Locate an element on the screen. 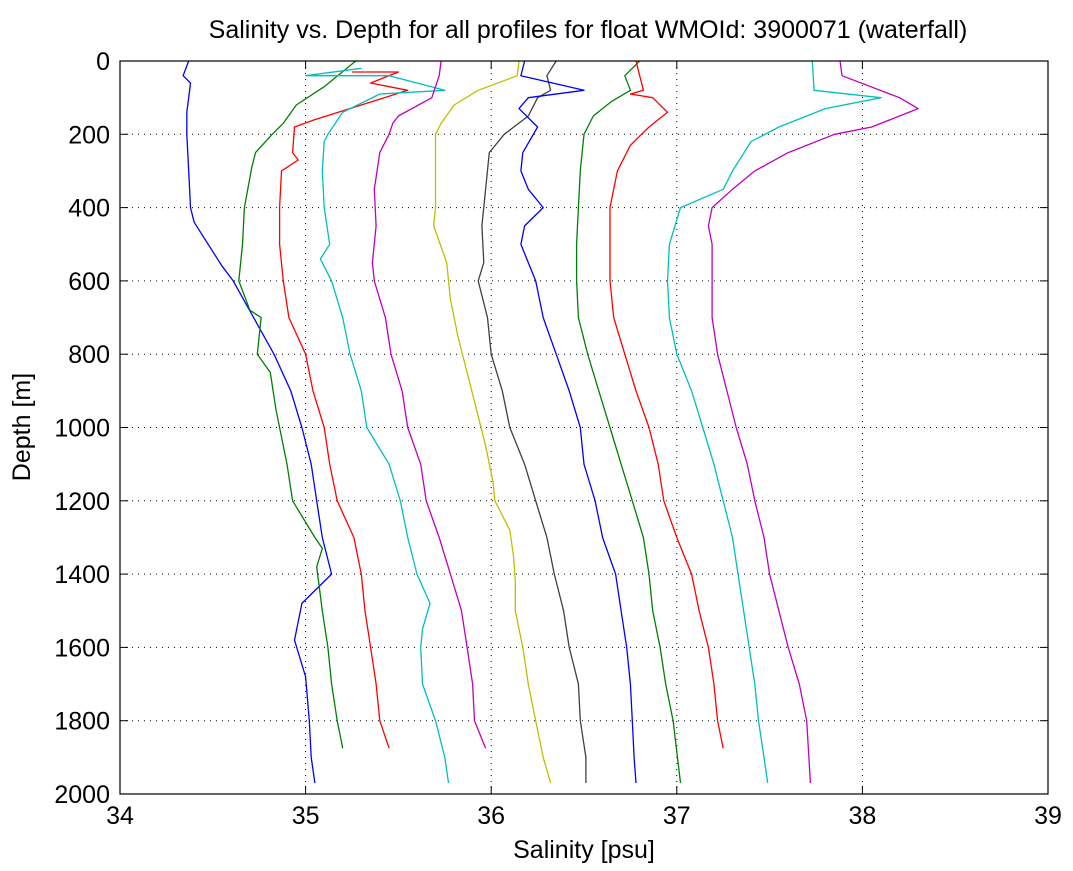 This screenshot has height=871, width=1073. x-tick-label: 37 is located at coordinates (677, 816).